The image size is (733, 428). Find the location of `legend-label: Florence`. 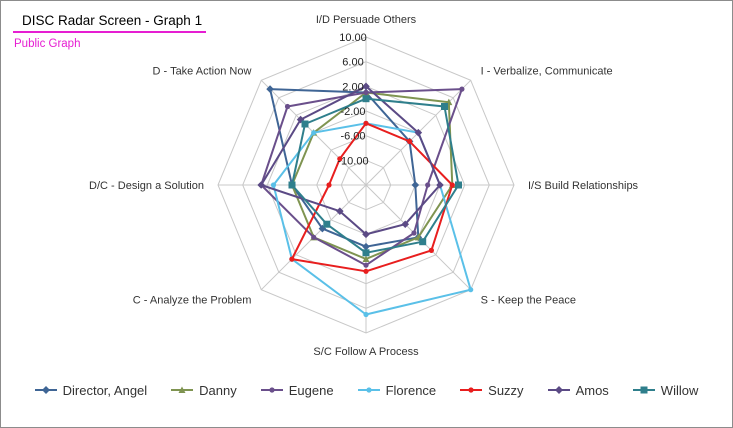

legend-label: Florence is located at coordinates (411, 390).